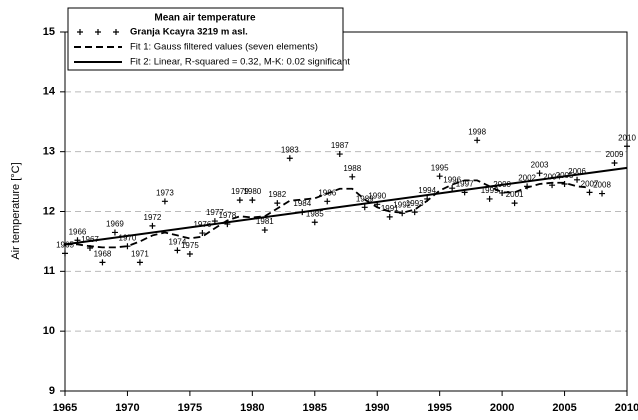 The width and height of the screenshot is (638, 420). What do you see at coordinates (128, 237) in the screenshot?
I see `point-label: 1970` at bounding box center [128, 237].